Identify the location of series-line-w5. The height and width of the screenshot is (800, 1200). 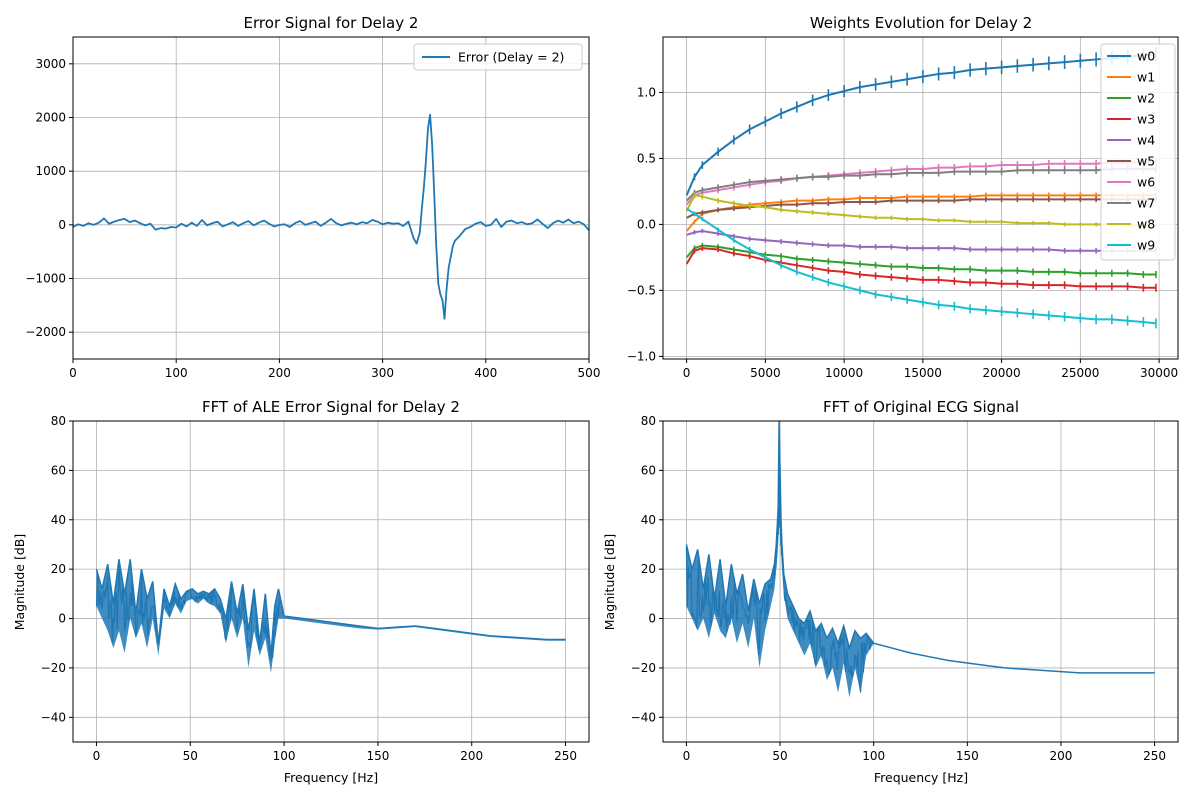
(921, 208).